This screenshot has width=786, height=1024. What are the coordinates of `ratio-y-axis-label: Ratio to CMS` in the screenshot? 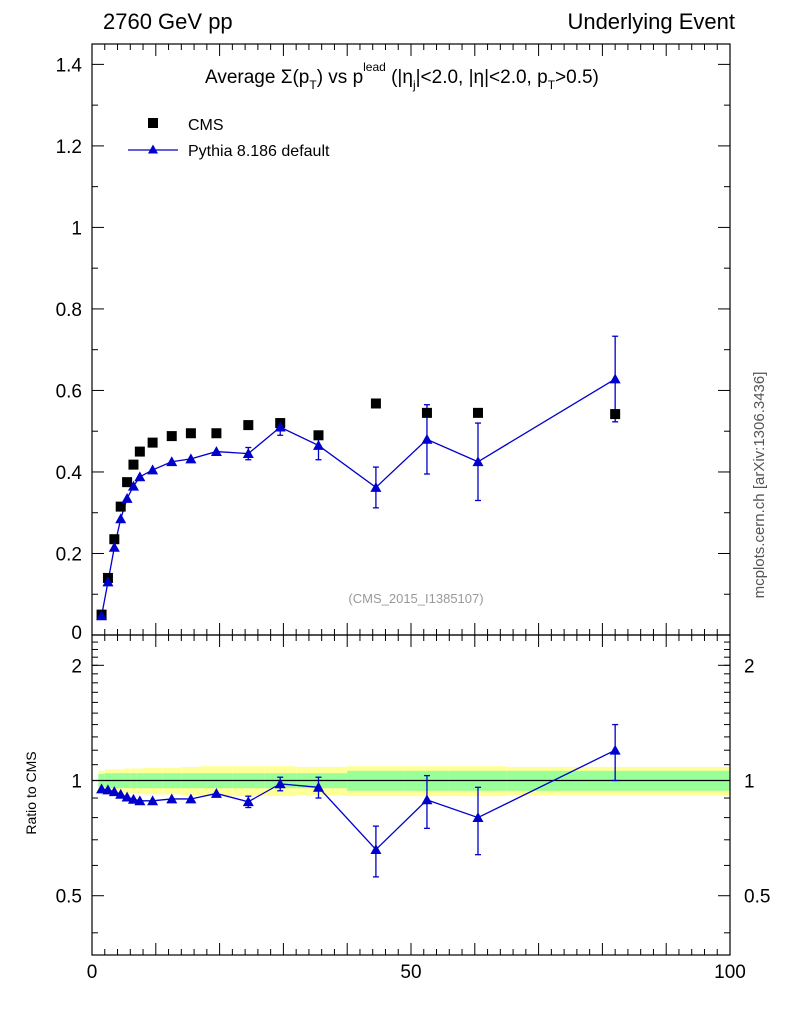 It's located at (31, 792).